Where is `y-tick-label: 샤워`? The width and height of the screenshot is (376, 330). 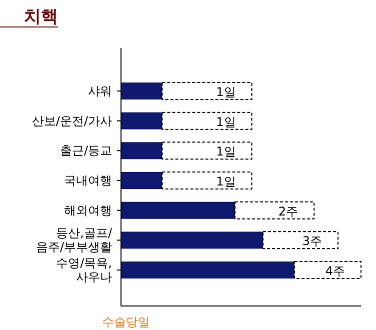 y-tick-label: 샤워 is located at coordinates (100, 91).